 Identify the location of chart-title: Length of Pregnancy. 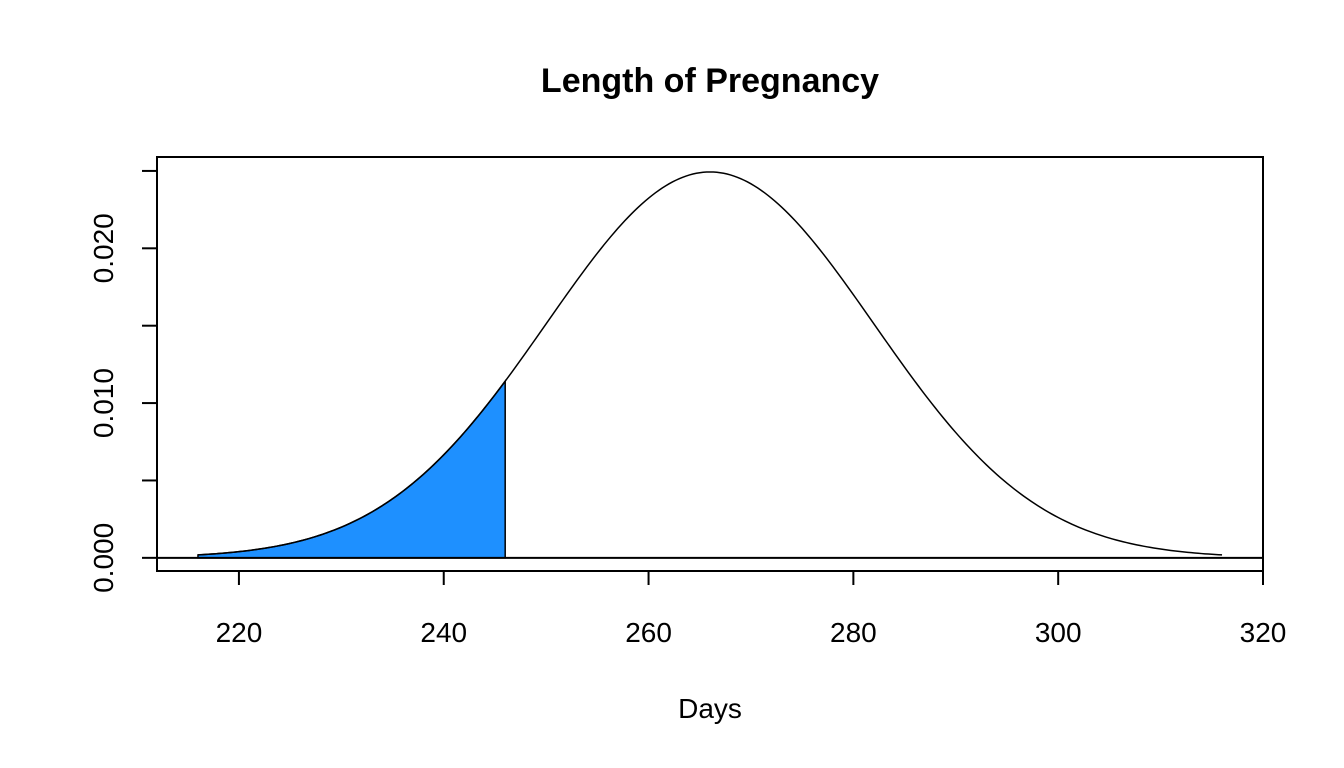
(710, 81).